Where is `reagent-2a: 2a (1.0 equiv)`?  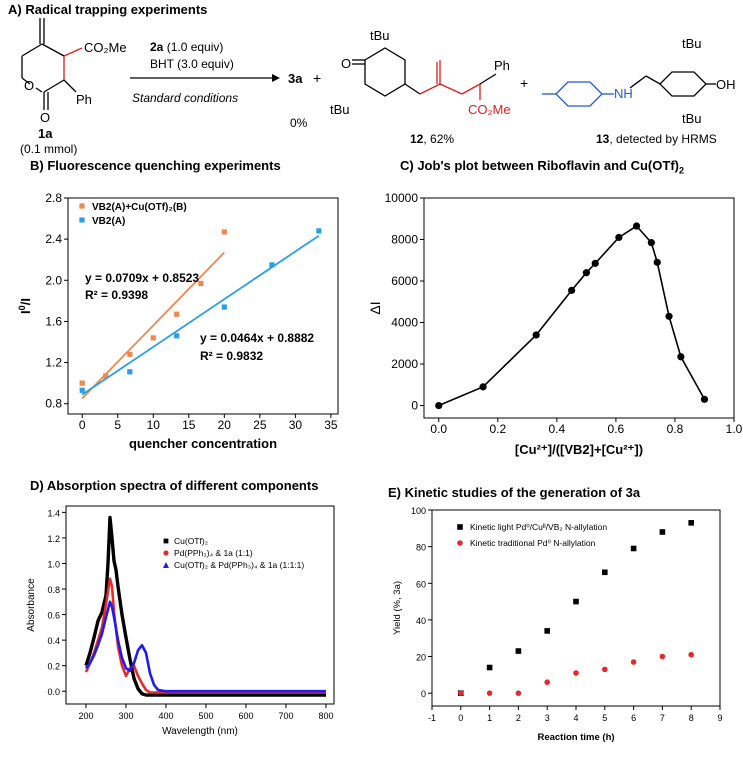 reagent-2a: 2a (1.0 equiv) is located at coordinates (186, 47).